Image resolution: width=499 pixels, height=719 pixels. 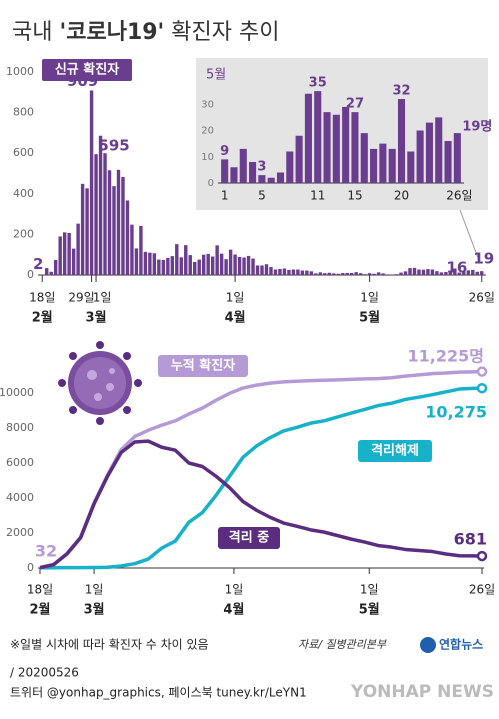 I want to click on y-tick-label: 30, so click(x=207, y=104).